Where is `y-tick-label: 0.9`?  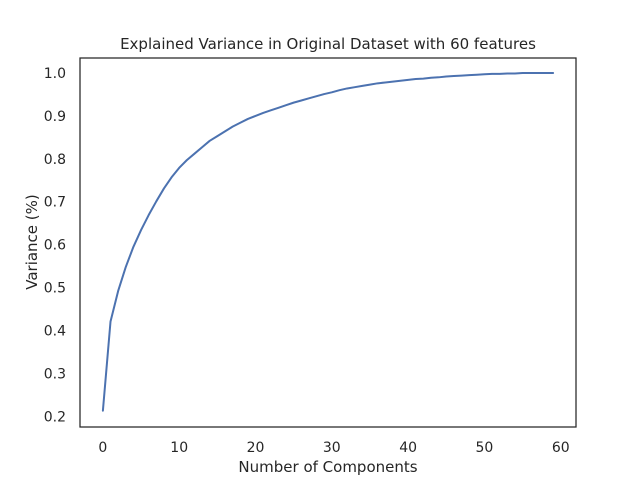
y-tick-label: 0.9 is located at coordinates (55, 117).